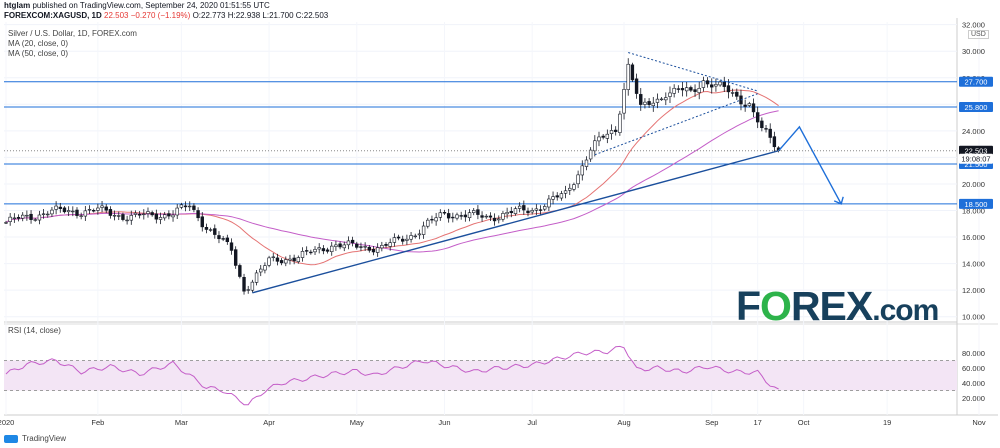 Image resolution: width=1000 pixels, height=448 pixels. What do you see at coordinates (97, 422) in the screenshot?
I see `time-tick-label: Feb` at bounding box center [97, 422].